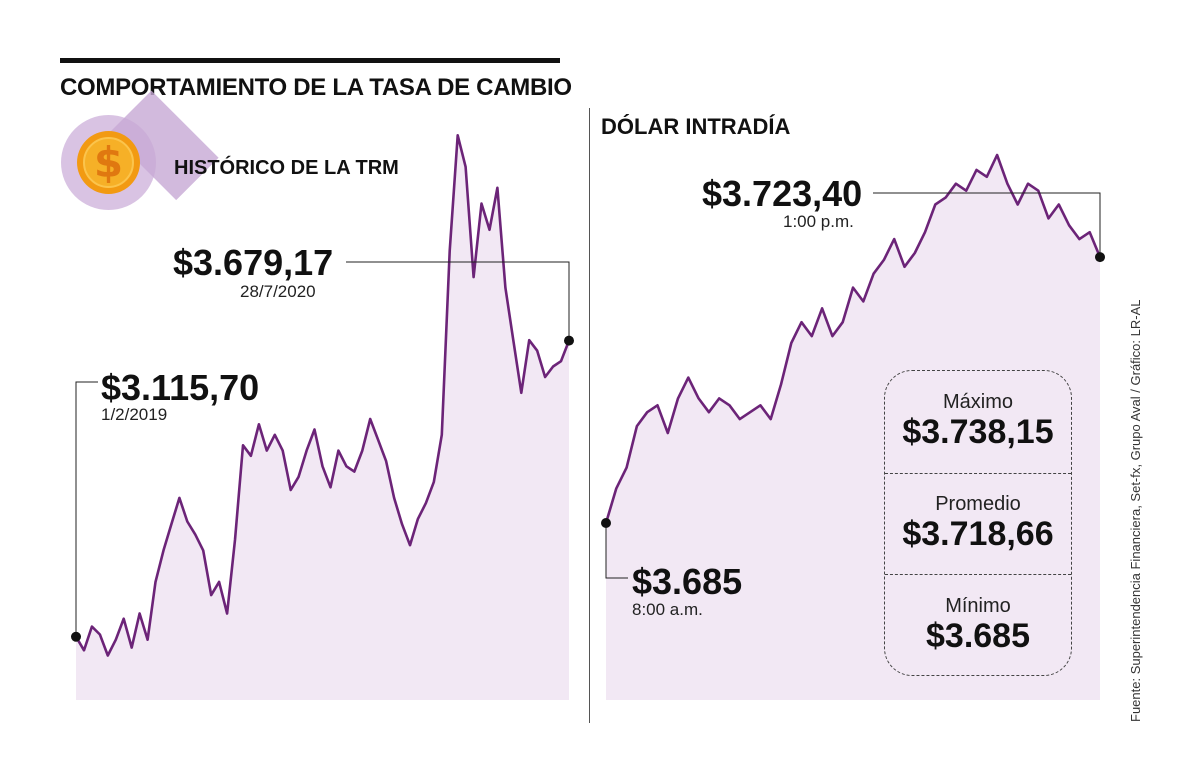 Image resolution: width=1200 pixels, height=781 pixels. Describe the element at coordinates (310, 60) in the screenshot. I see `title-rule` at that location.